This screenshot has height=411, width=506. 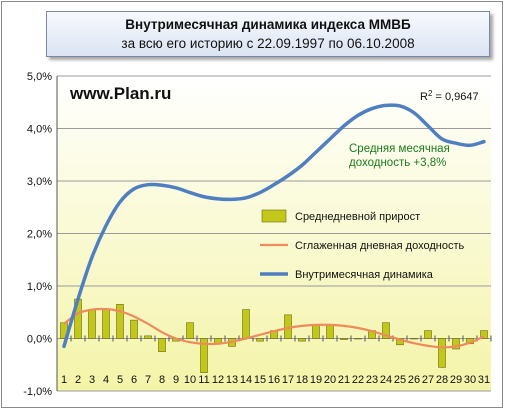 What do you see at coordinates (64, 380) in the screenshot?
I see `x-tick-label: 1` at bounding box center [64, 380].